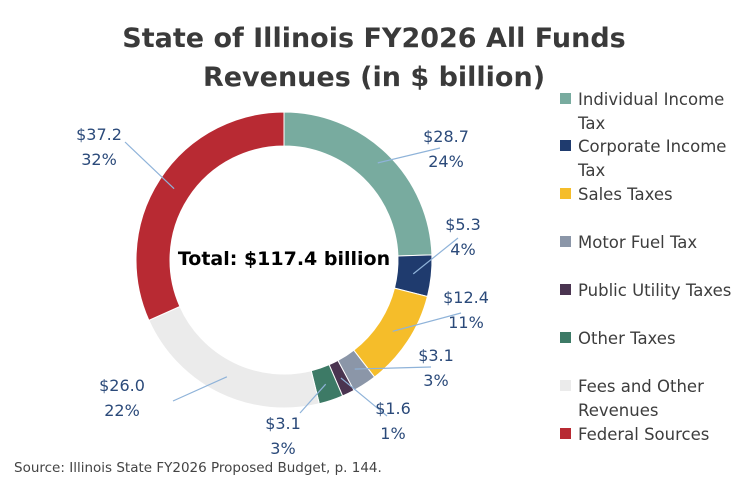  What do you see at coordinates (462, 249) in the screenshot?
I see `percent-label-corporate-income-tax: 4%` at bounding box center [462, 249].